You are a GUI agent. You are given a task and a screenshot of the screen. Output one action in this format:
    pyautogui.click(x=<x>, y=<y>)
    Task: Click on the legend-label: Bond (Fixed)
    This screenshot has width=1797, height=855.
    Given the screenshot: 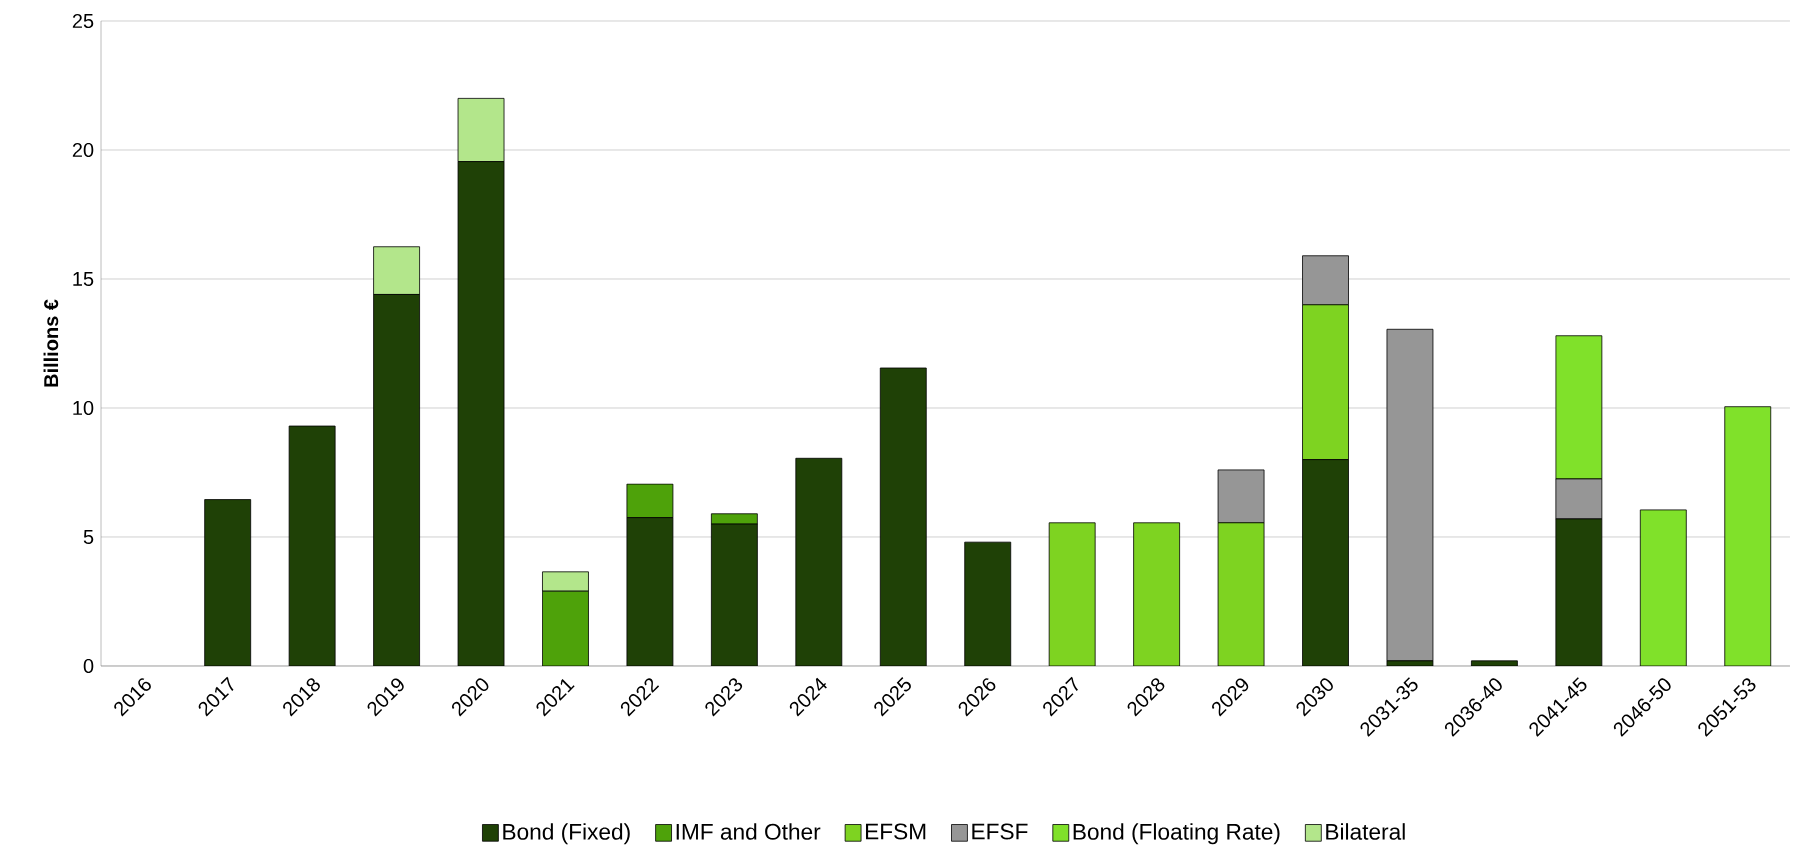 What is the action you would take?
    pyautogui.click(x=566, y=834)
    